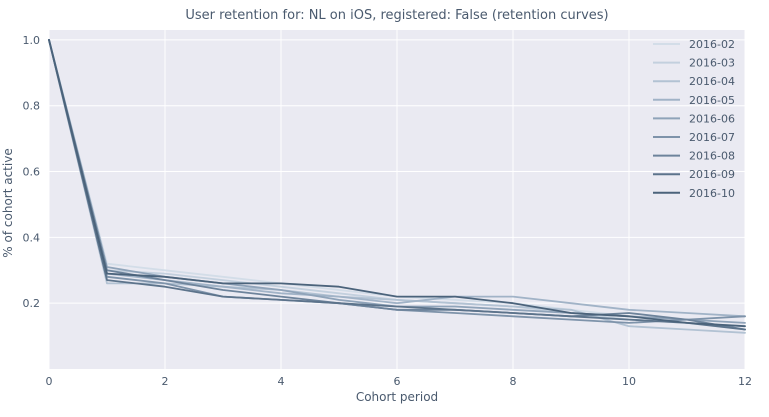 This screenshot has height=417, width=769. Describe the element at coordinates (712, 137) in the screenshot. I see `legend-label: 2016-07` at that location.